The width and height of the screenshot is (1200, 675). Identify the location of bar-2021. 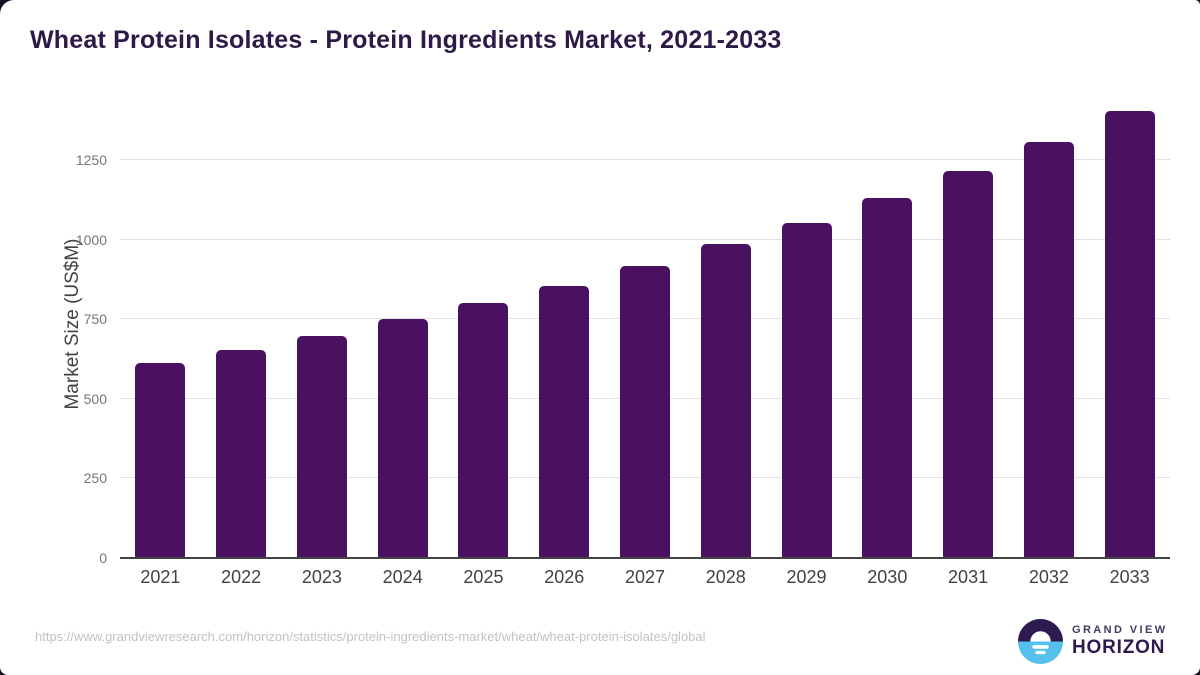
(160, 460).